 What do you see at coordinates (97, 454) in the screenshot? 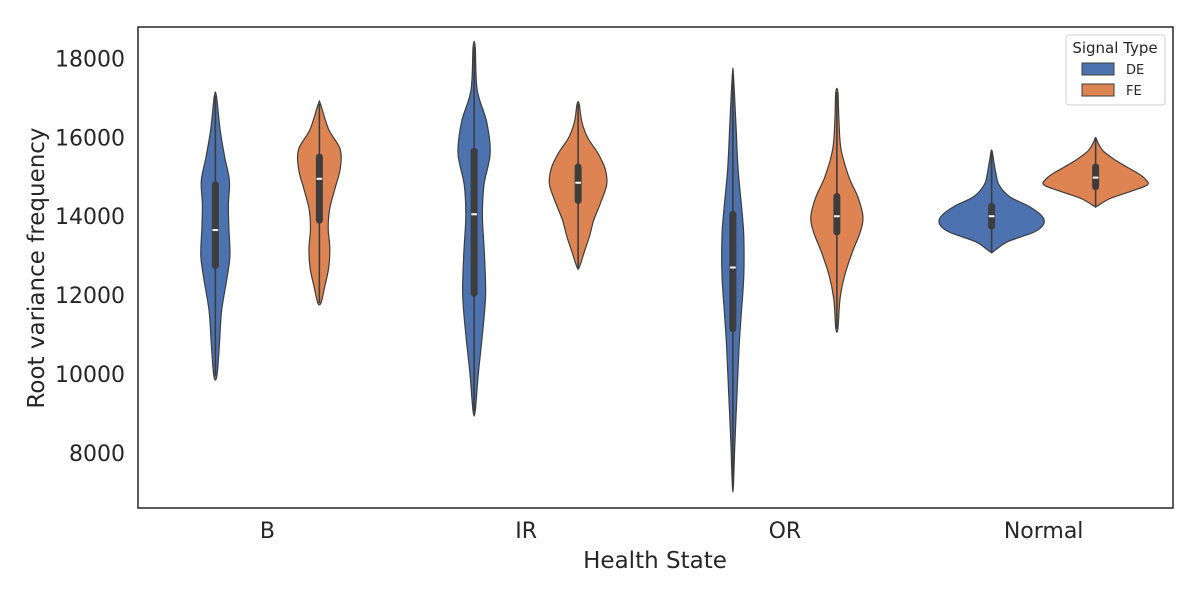
I see `y-tick-label: 8000` at bounding box center [97, 454].